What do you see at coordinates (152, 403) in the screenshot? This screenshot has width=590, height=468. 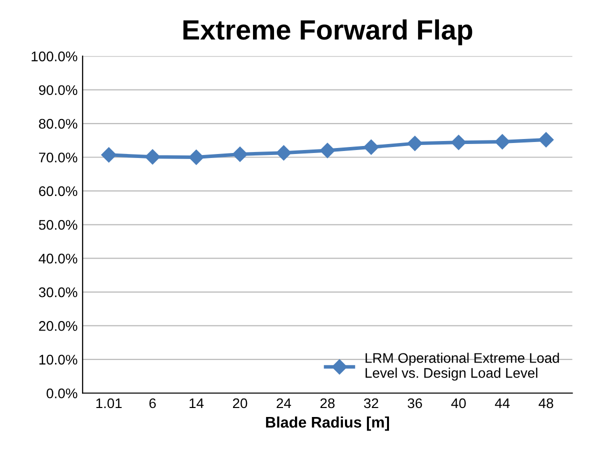 I see `x-tick-label: 6` at bounding box center [152, 403].